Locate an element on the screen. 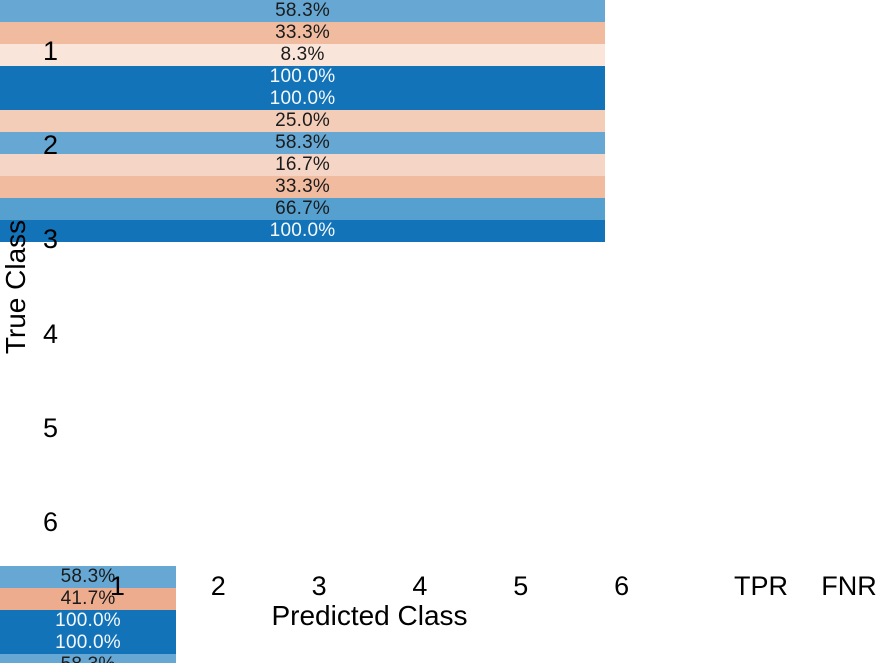  matrix-cell: 8.3% is located at coordinates (302, 55).